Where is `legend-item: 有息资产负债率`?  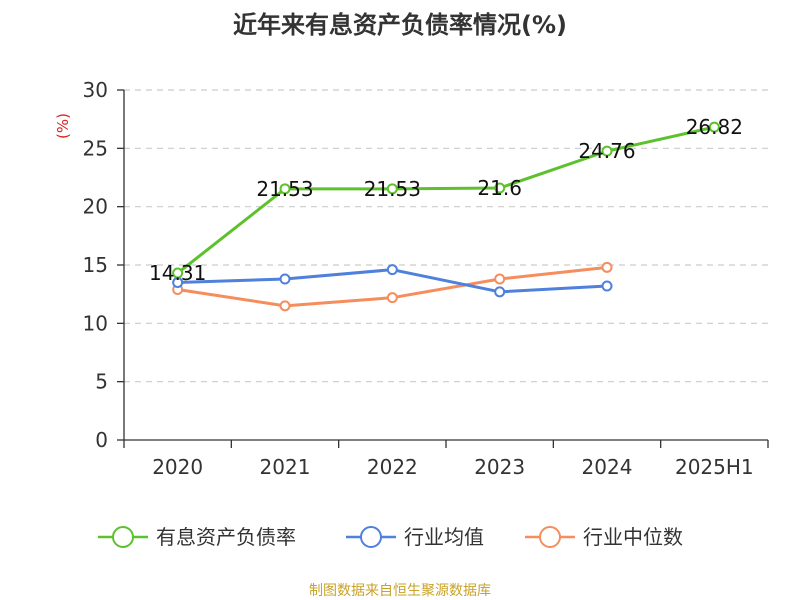
legend-item: 有息资产负债率 is located at coordinates (197, 537).